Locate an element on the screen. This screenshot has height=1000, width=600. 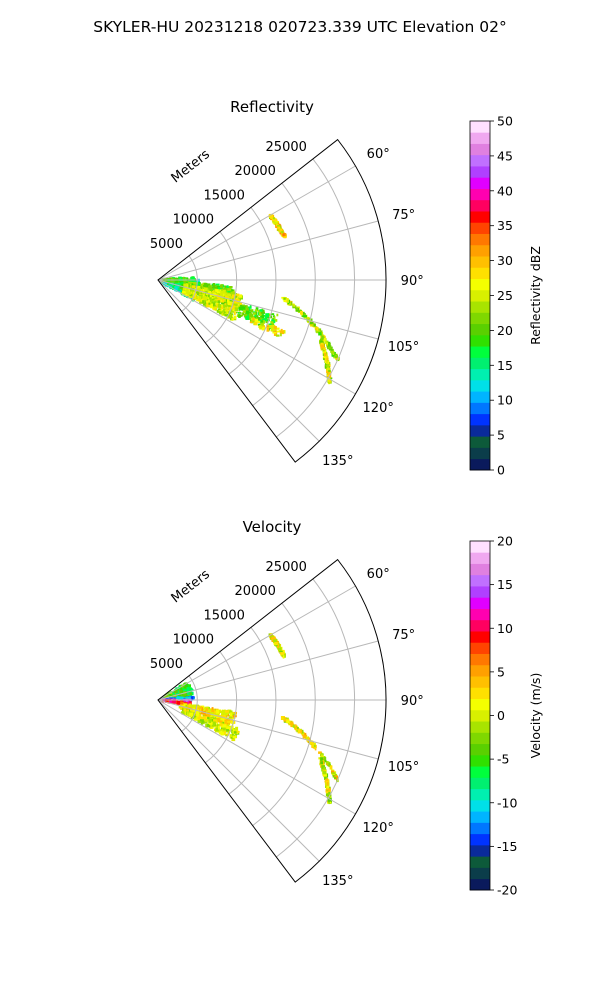
reflectivity-azimuth-tick-label: 60° is located at coordinates (378, 154).